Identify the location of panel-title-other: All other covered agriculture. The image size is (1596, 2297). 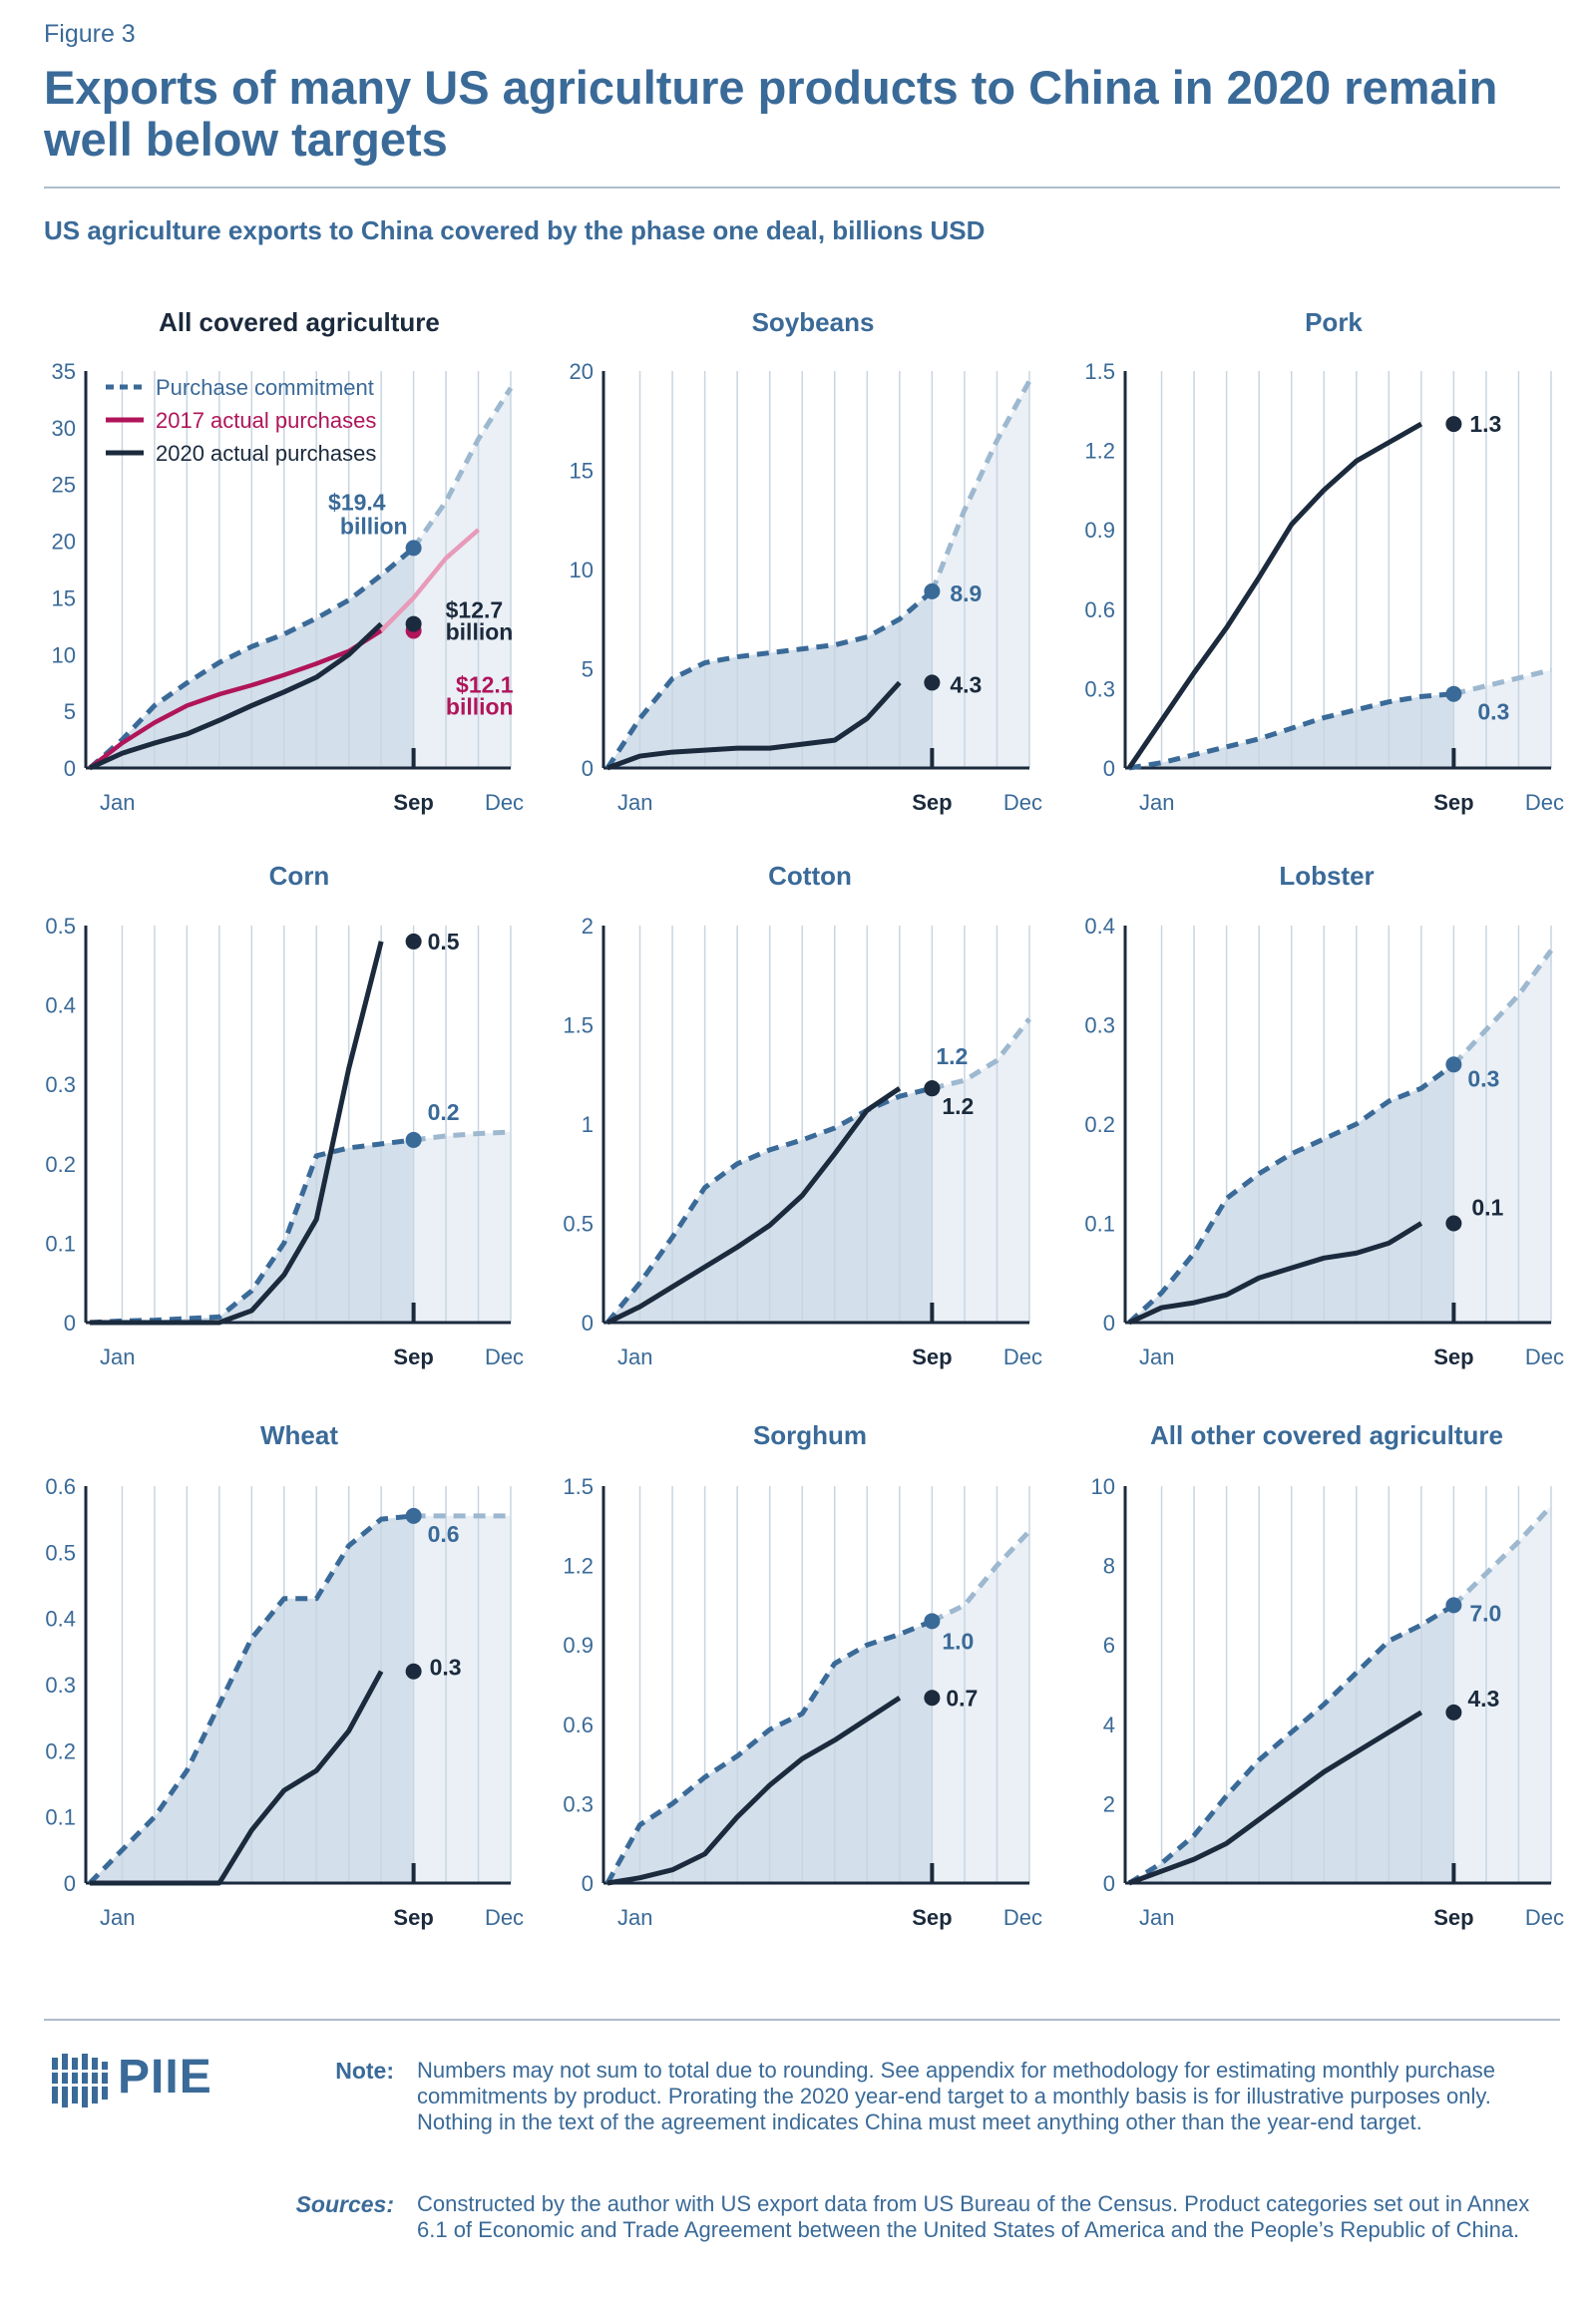
(1326, 1435).